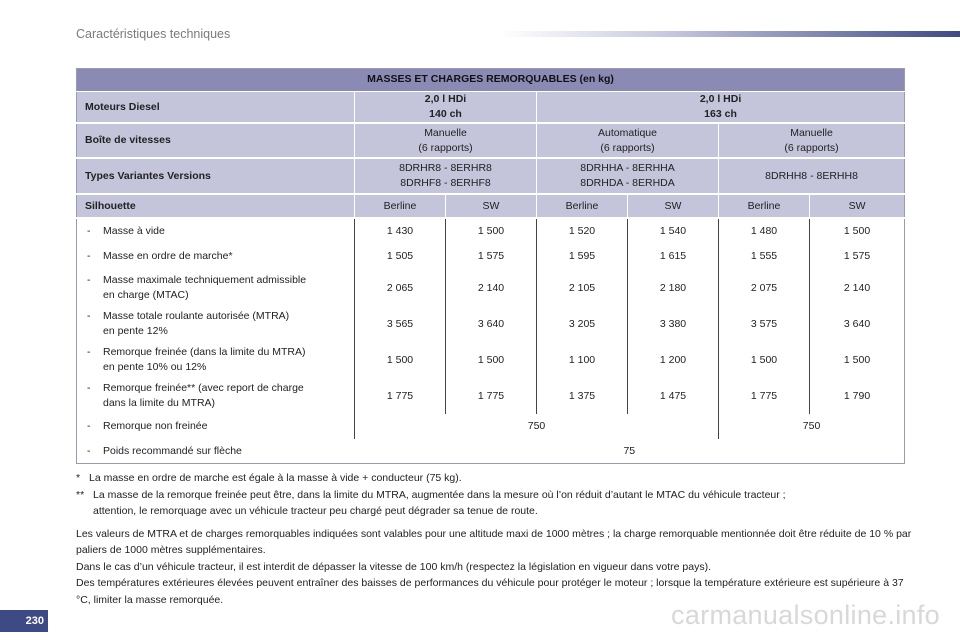  I want to click on silhouette-2: SW, so click(491, 207).